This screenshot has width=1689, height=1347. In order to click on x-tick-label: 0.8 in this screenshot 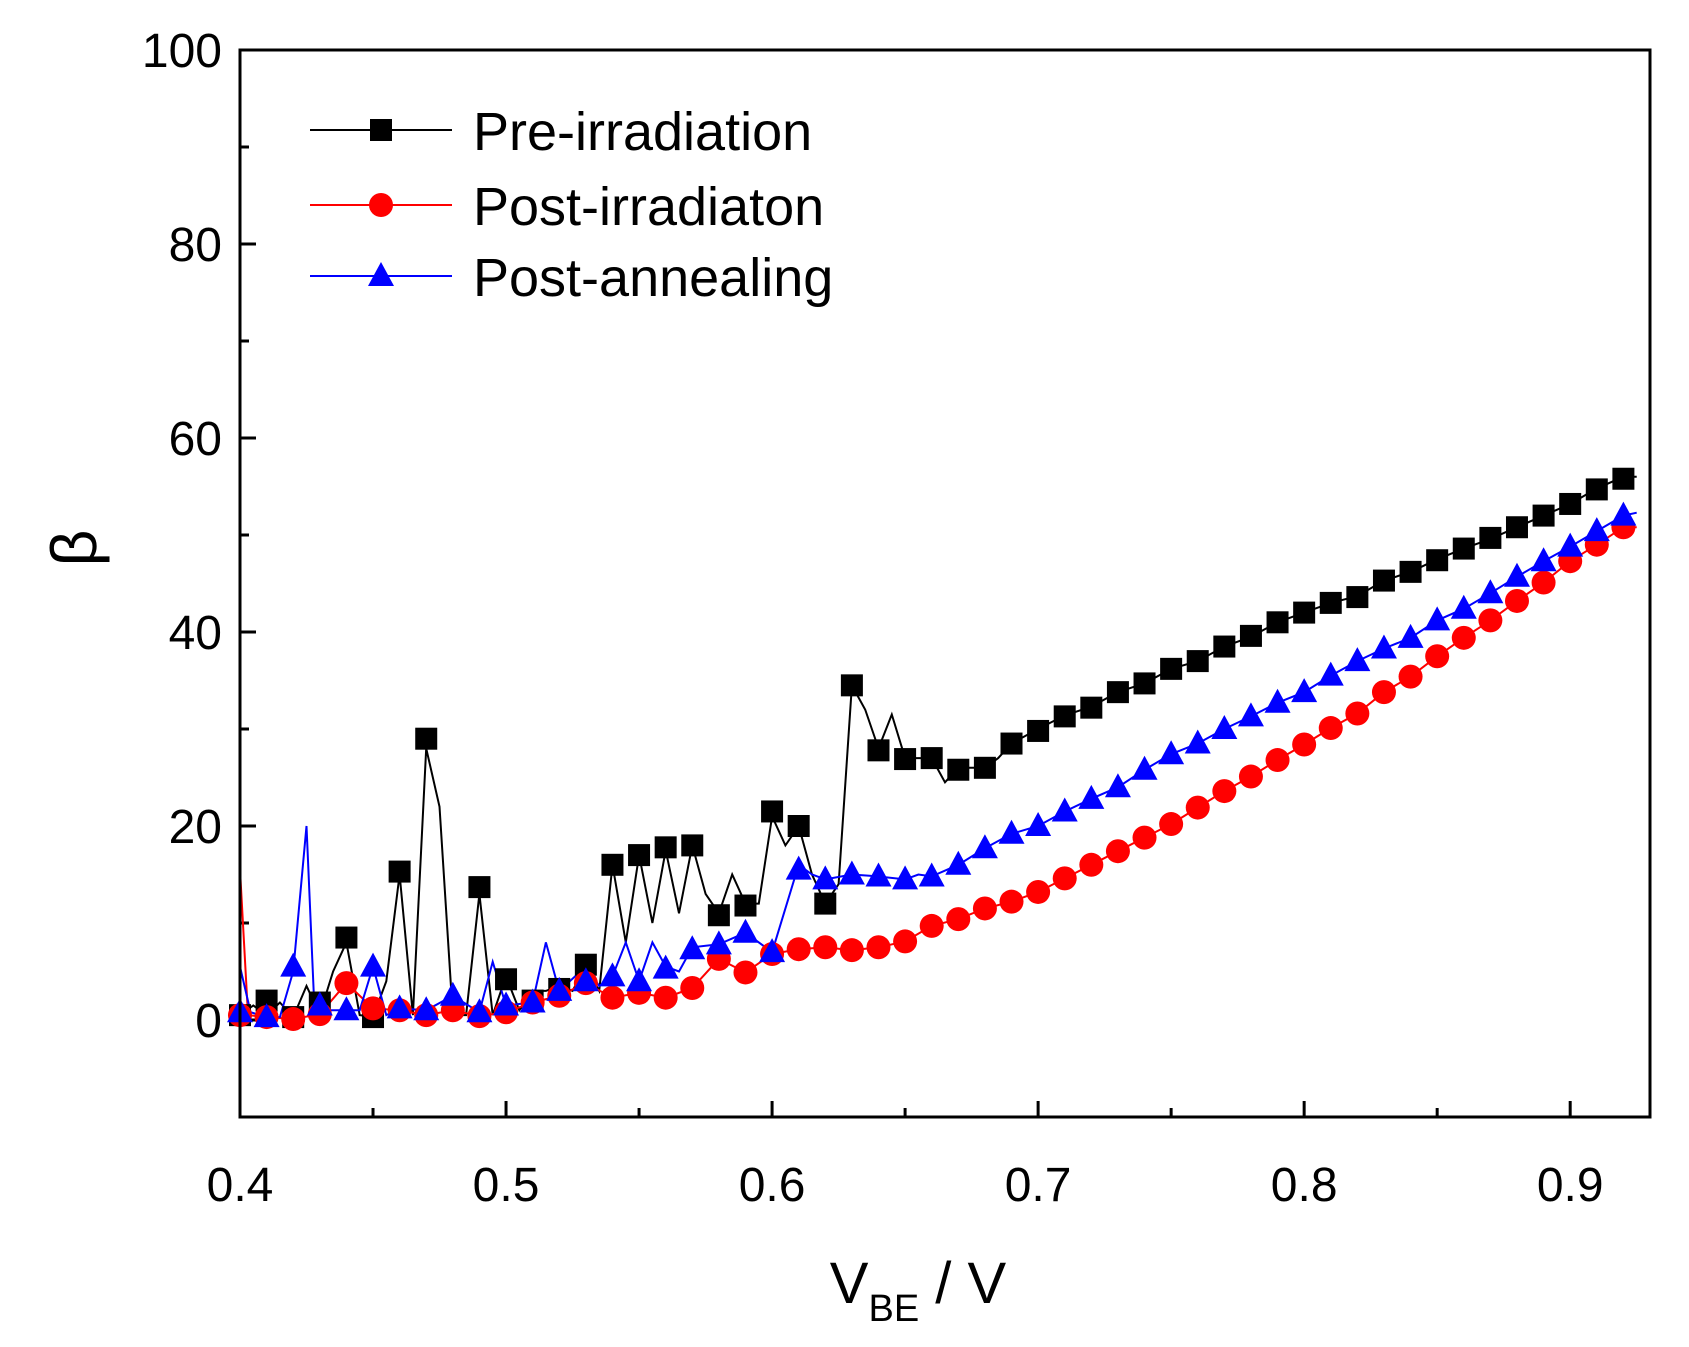, I will do `click(1304, 1185)`.